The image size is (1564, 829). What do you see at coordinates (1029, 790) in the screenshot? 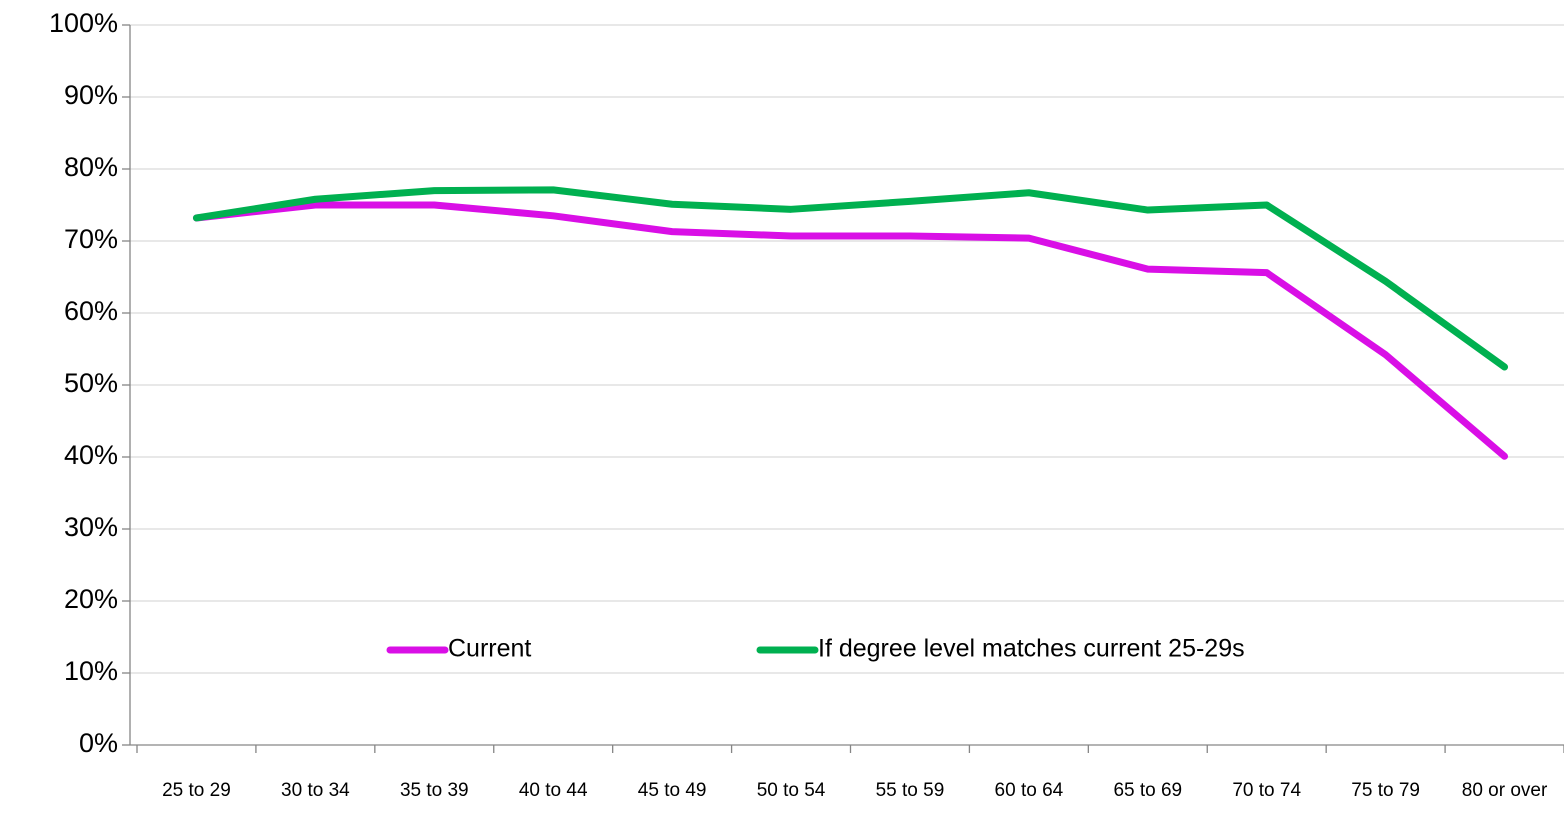
I see `x-tick-label: 60 to 64` at bounding box center [1029, 790].